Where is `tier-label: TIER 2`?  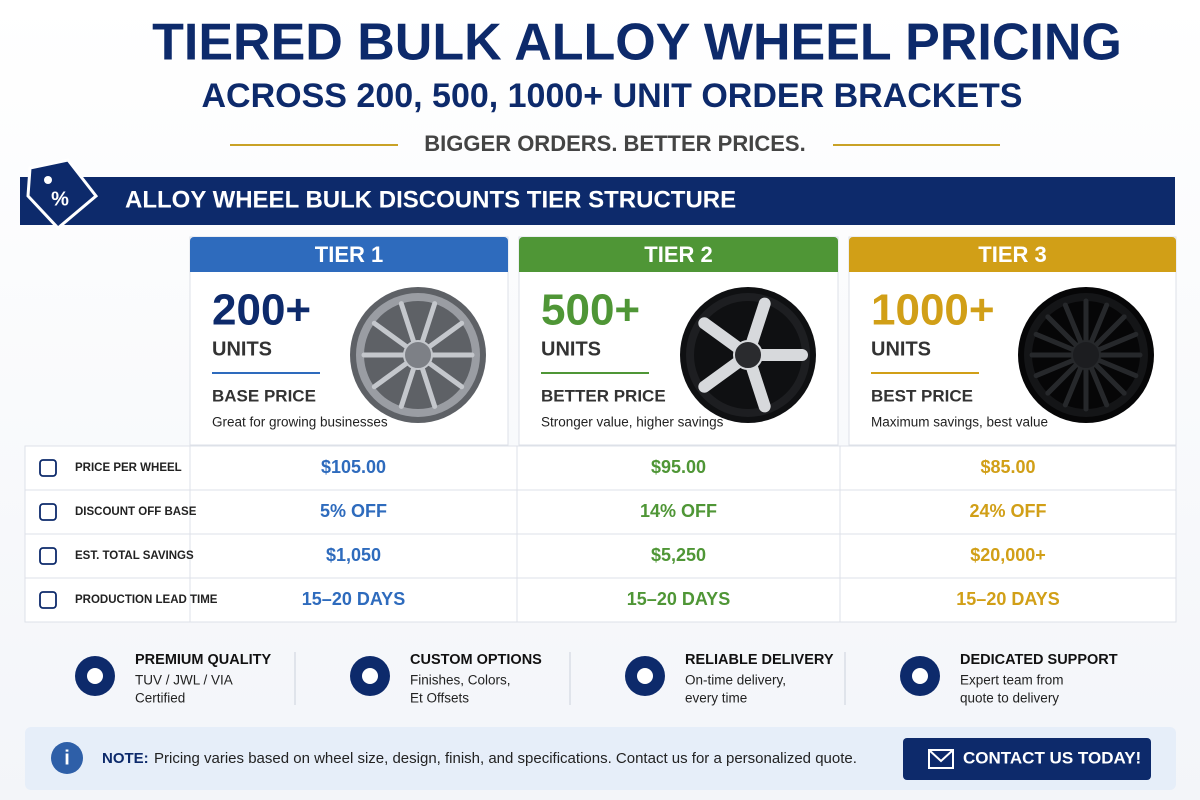 tier-label: TIER 2 is located at coordinates (678, 254).